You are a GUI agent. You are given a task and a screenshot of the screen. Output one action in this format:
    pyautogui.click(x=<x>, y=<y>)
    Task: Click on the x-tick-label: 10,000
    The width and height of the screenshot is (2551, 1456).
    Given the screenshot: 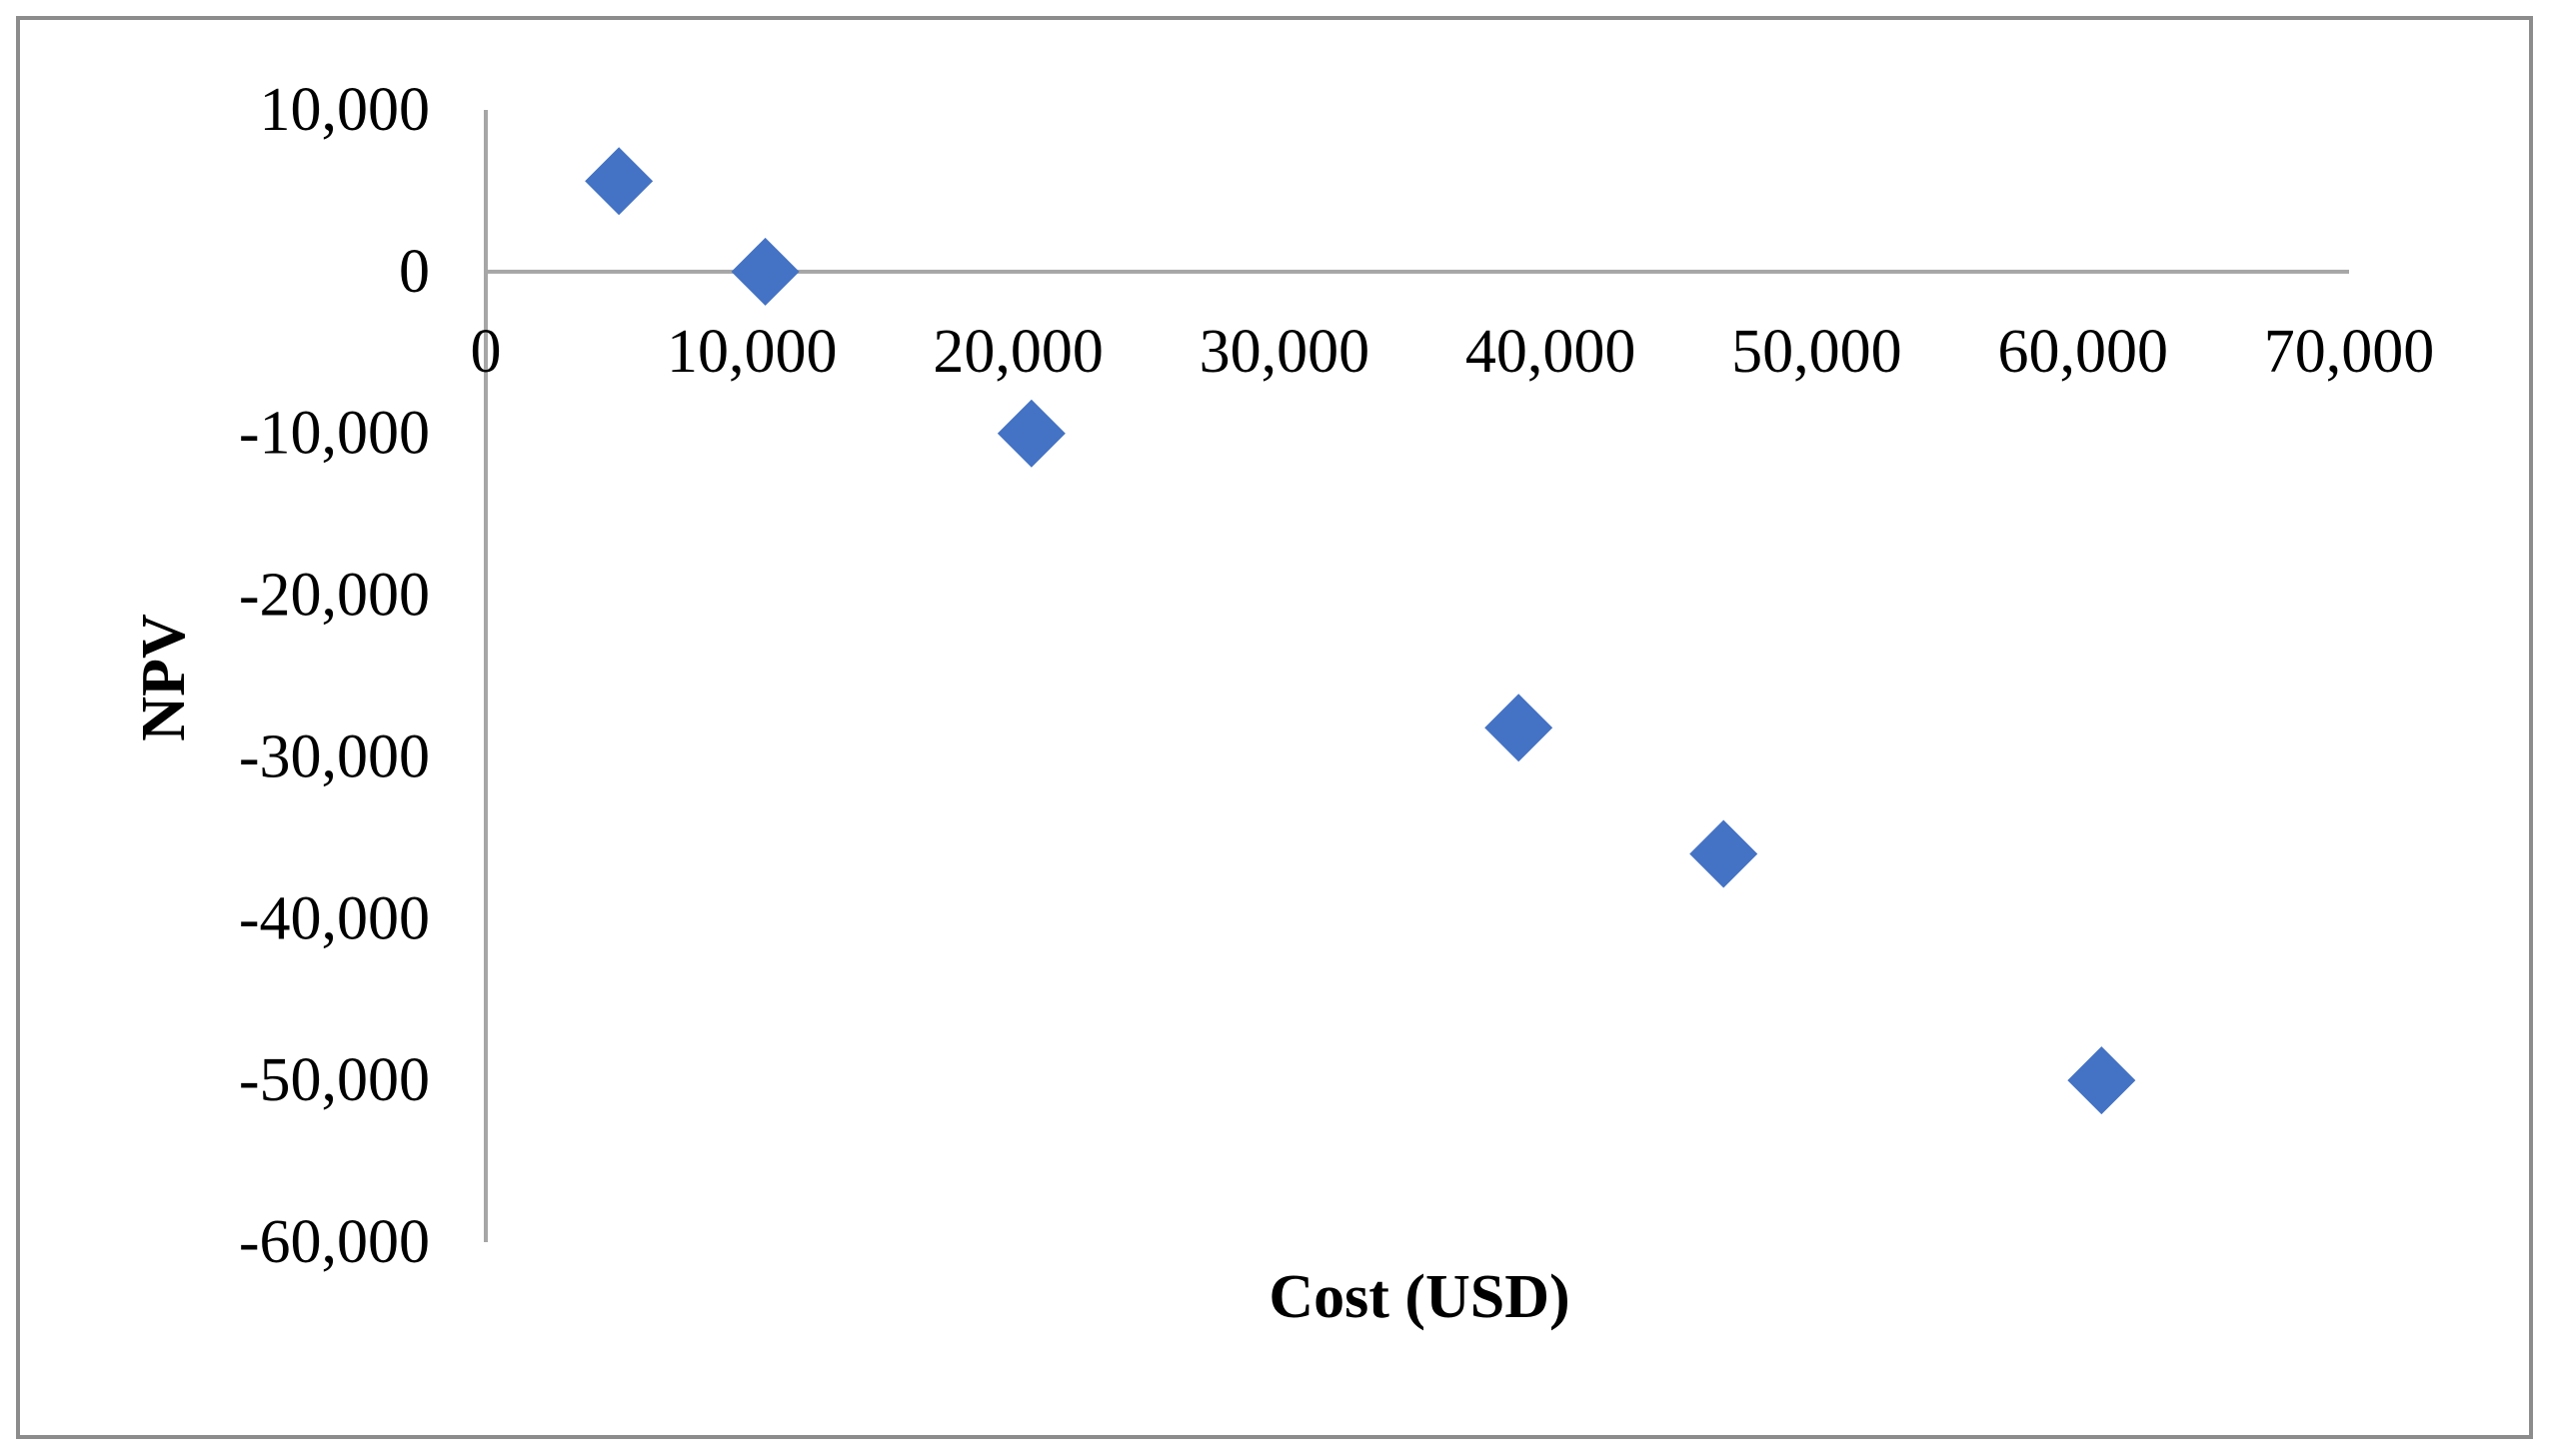 What is the action you would take?
    pyautogui.click(x=753, y=352)
    